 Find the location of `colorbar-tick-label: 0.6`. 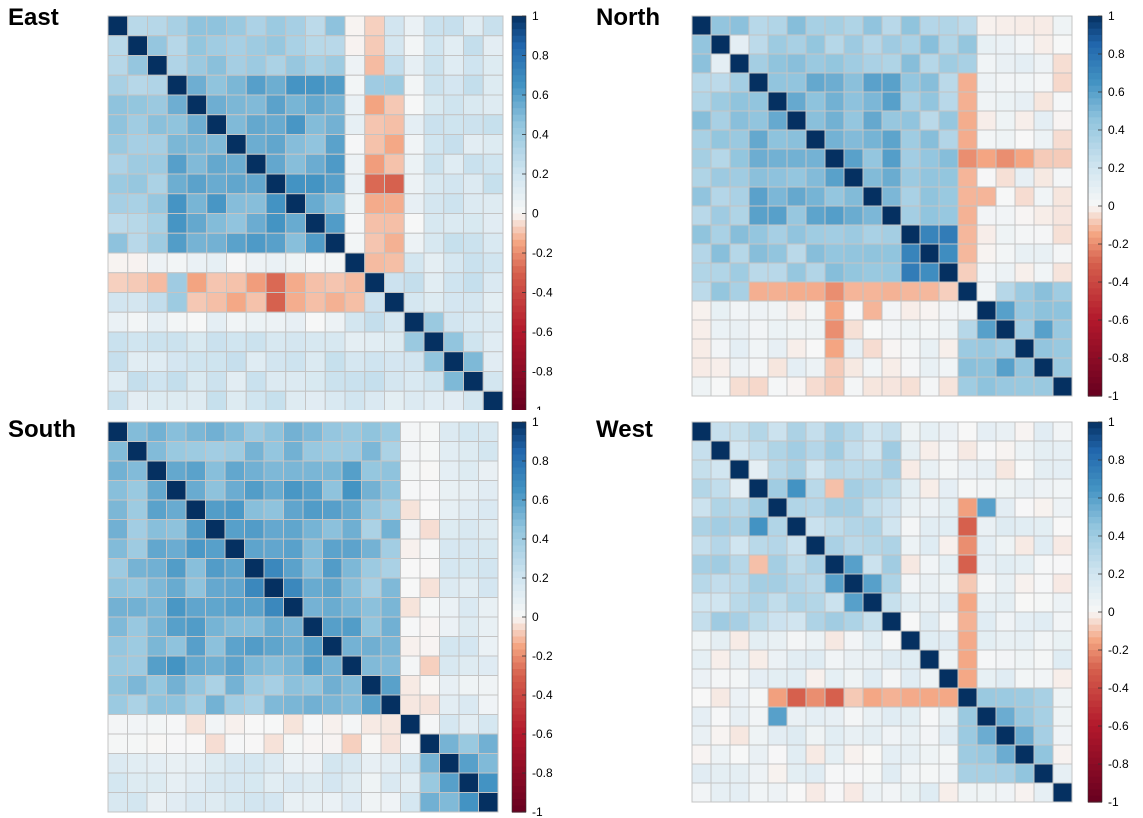

colorbar-tick-label: 0.6 is located at coordinates (1116, 498).